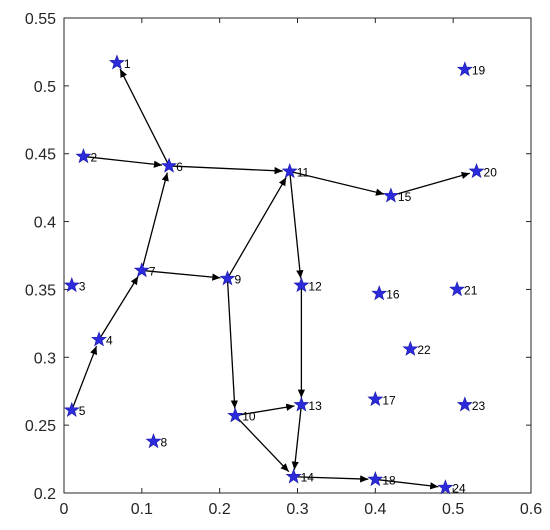 The image size is (550, 530). I want to click on y-tick-label: 0.25, so click(40, 426).